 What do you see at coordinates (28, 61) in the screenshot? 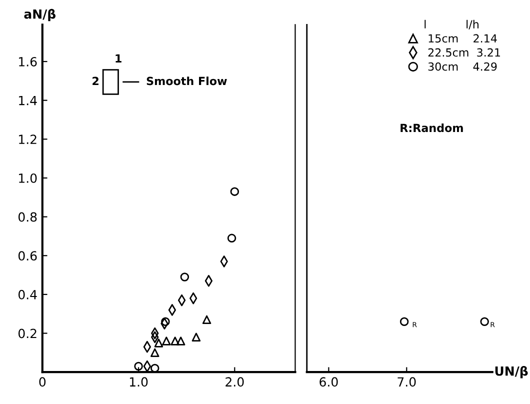
I see `y-tick-label: 1.6` at bounding box center [28, 61].